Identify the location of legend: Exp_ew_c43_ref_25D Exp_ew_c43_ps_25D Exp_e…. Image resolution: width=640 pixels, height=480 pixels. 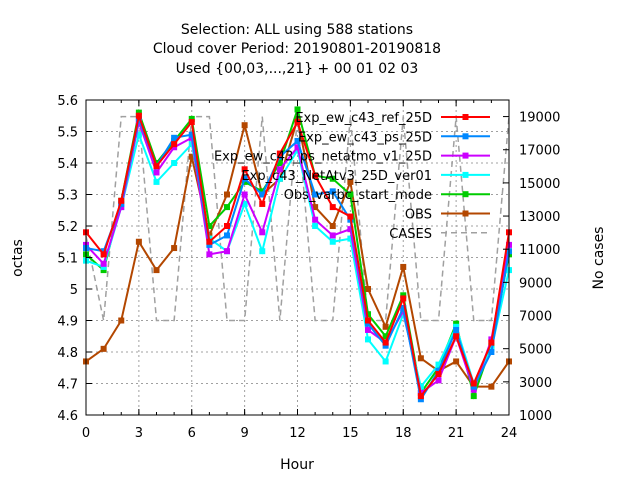
(352, 176).